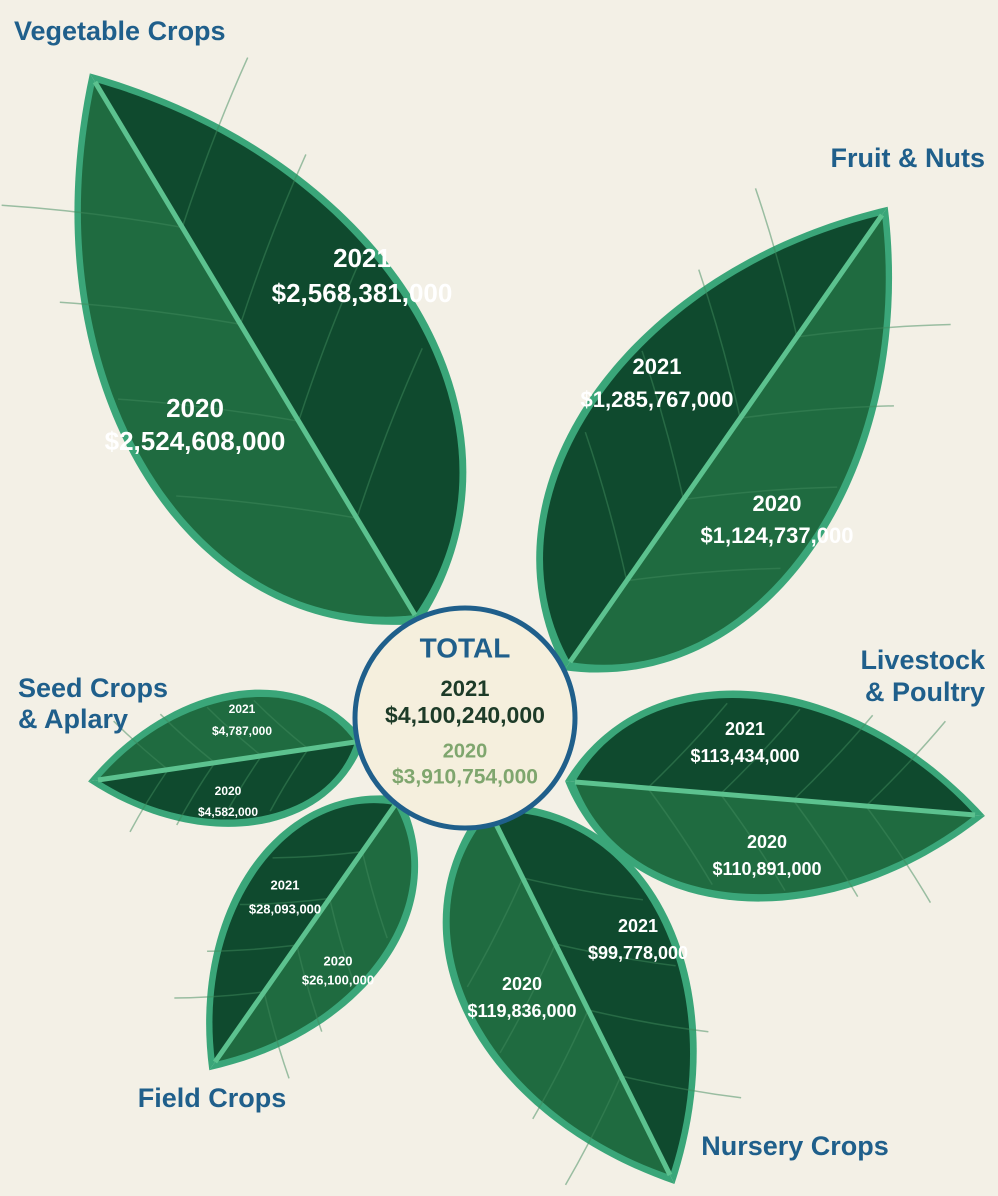 The width and height of the screenshot is (998, 1196). I want to click on value: $2,524,608,000, so click(195, 441).